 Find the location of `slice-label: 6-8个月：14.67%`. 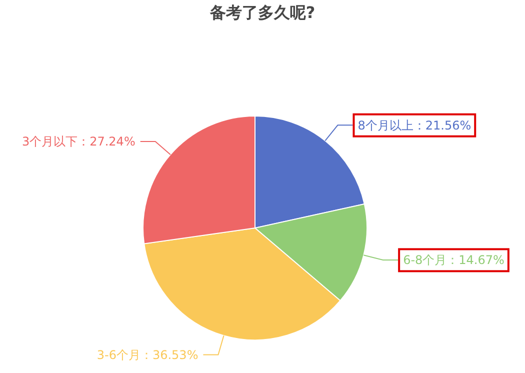

slice-label: 6-8个月：14.67% is located at coordinates (453, 260).